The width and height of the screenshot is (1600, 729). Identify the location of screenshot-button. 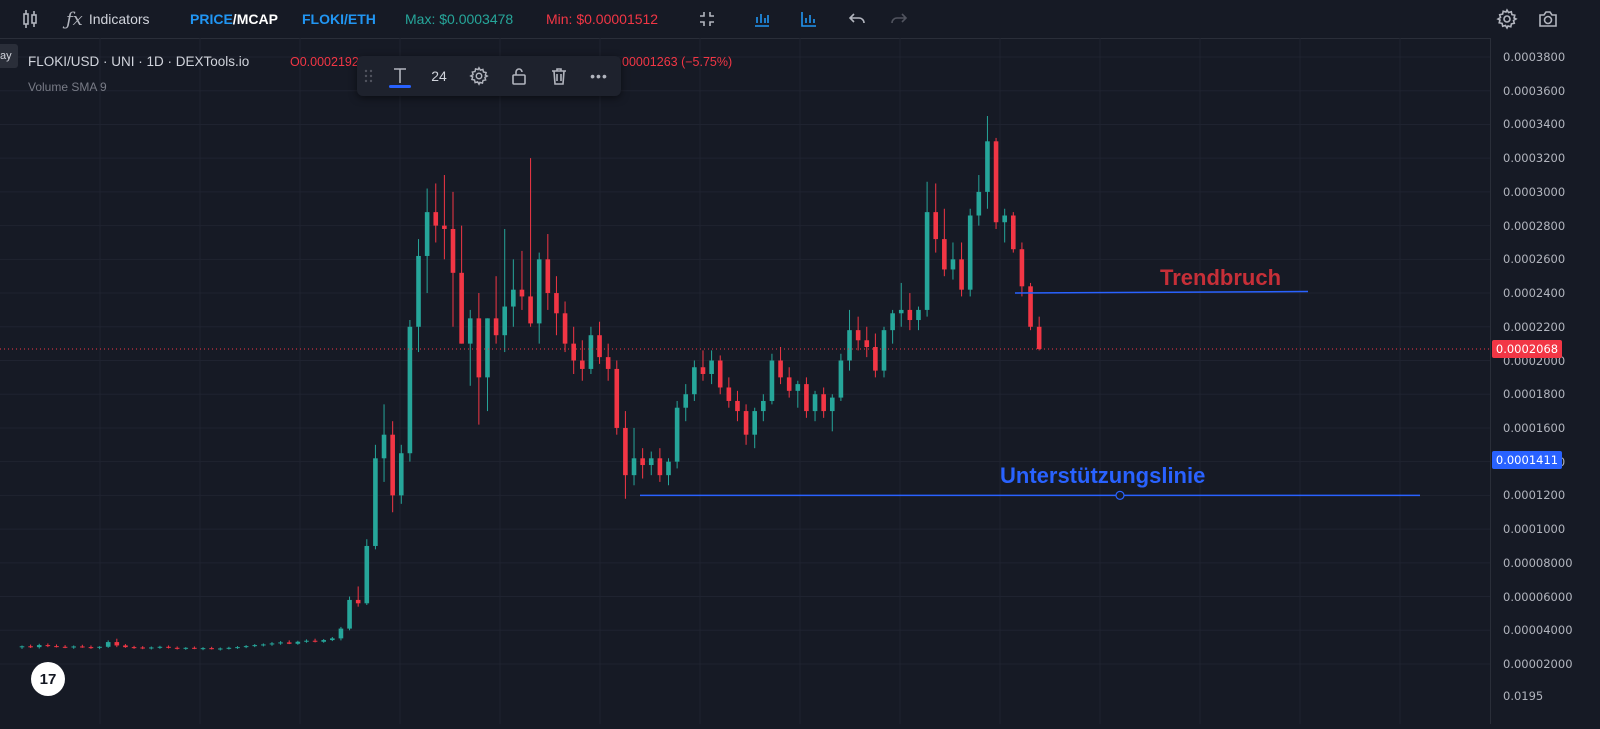
(1548, 19).